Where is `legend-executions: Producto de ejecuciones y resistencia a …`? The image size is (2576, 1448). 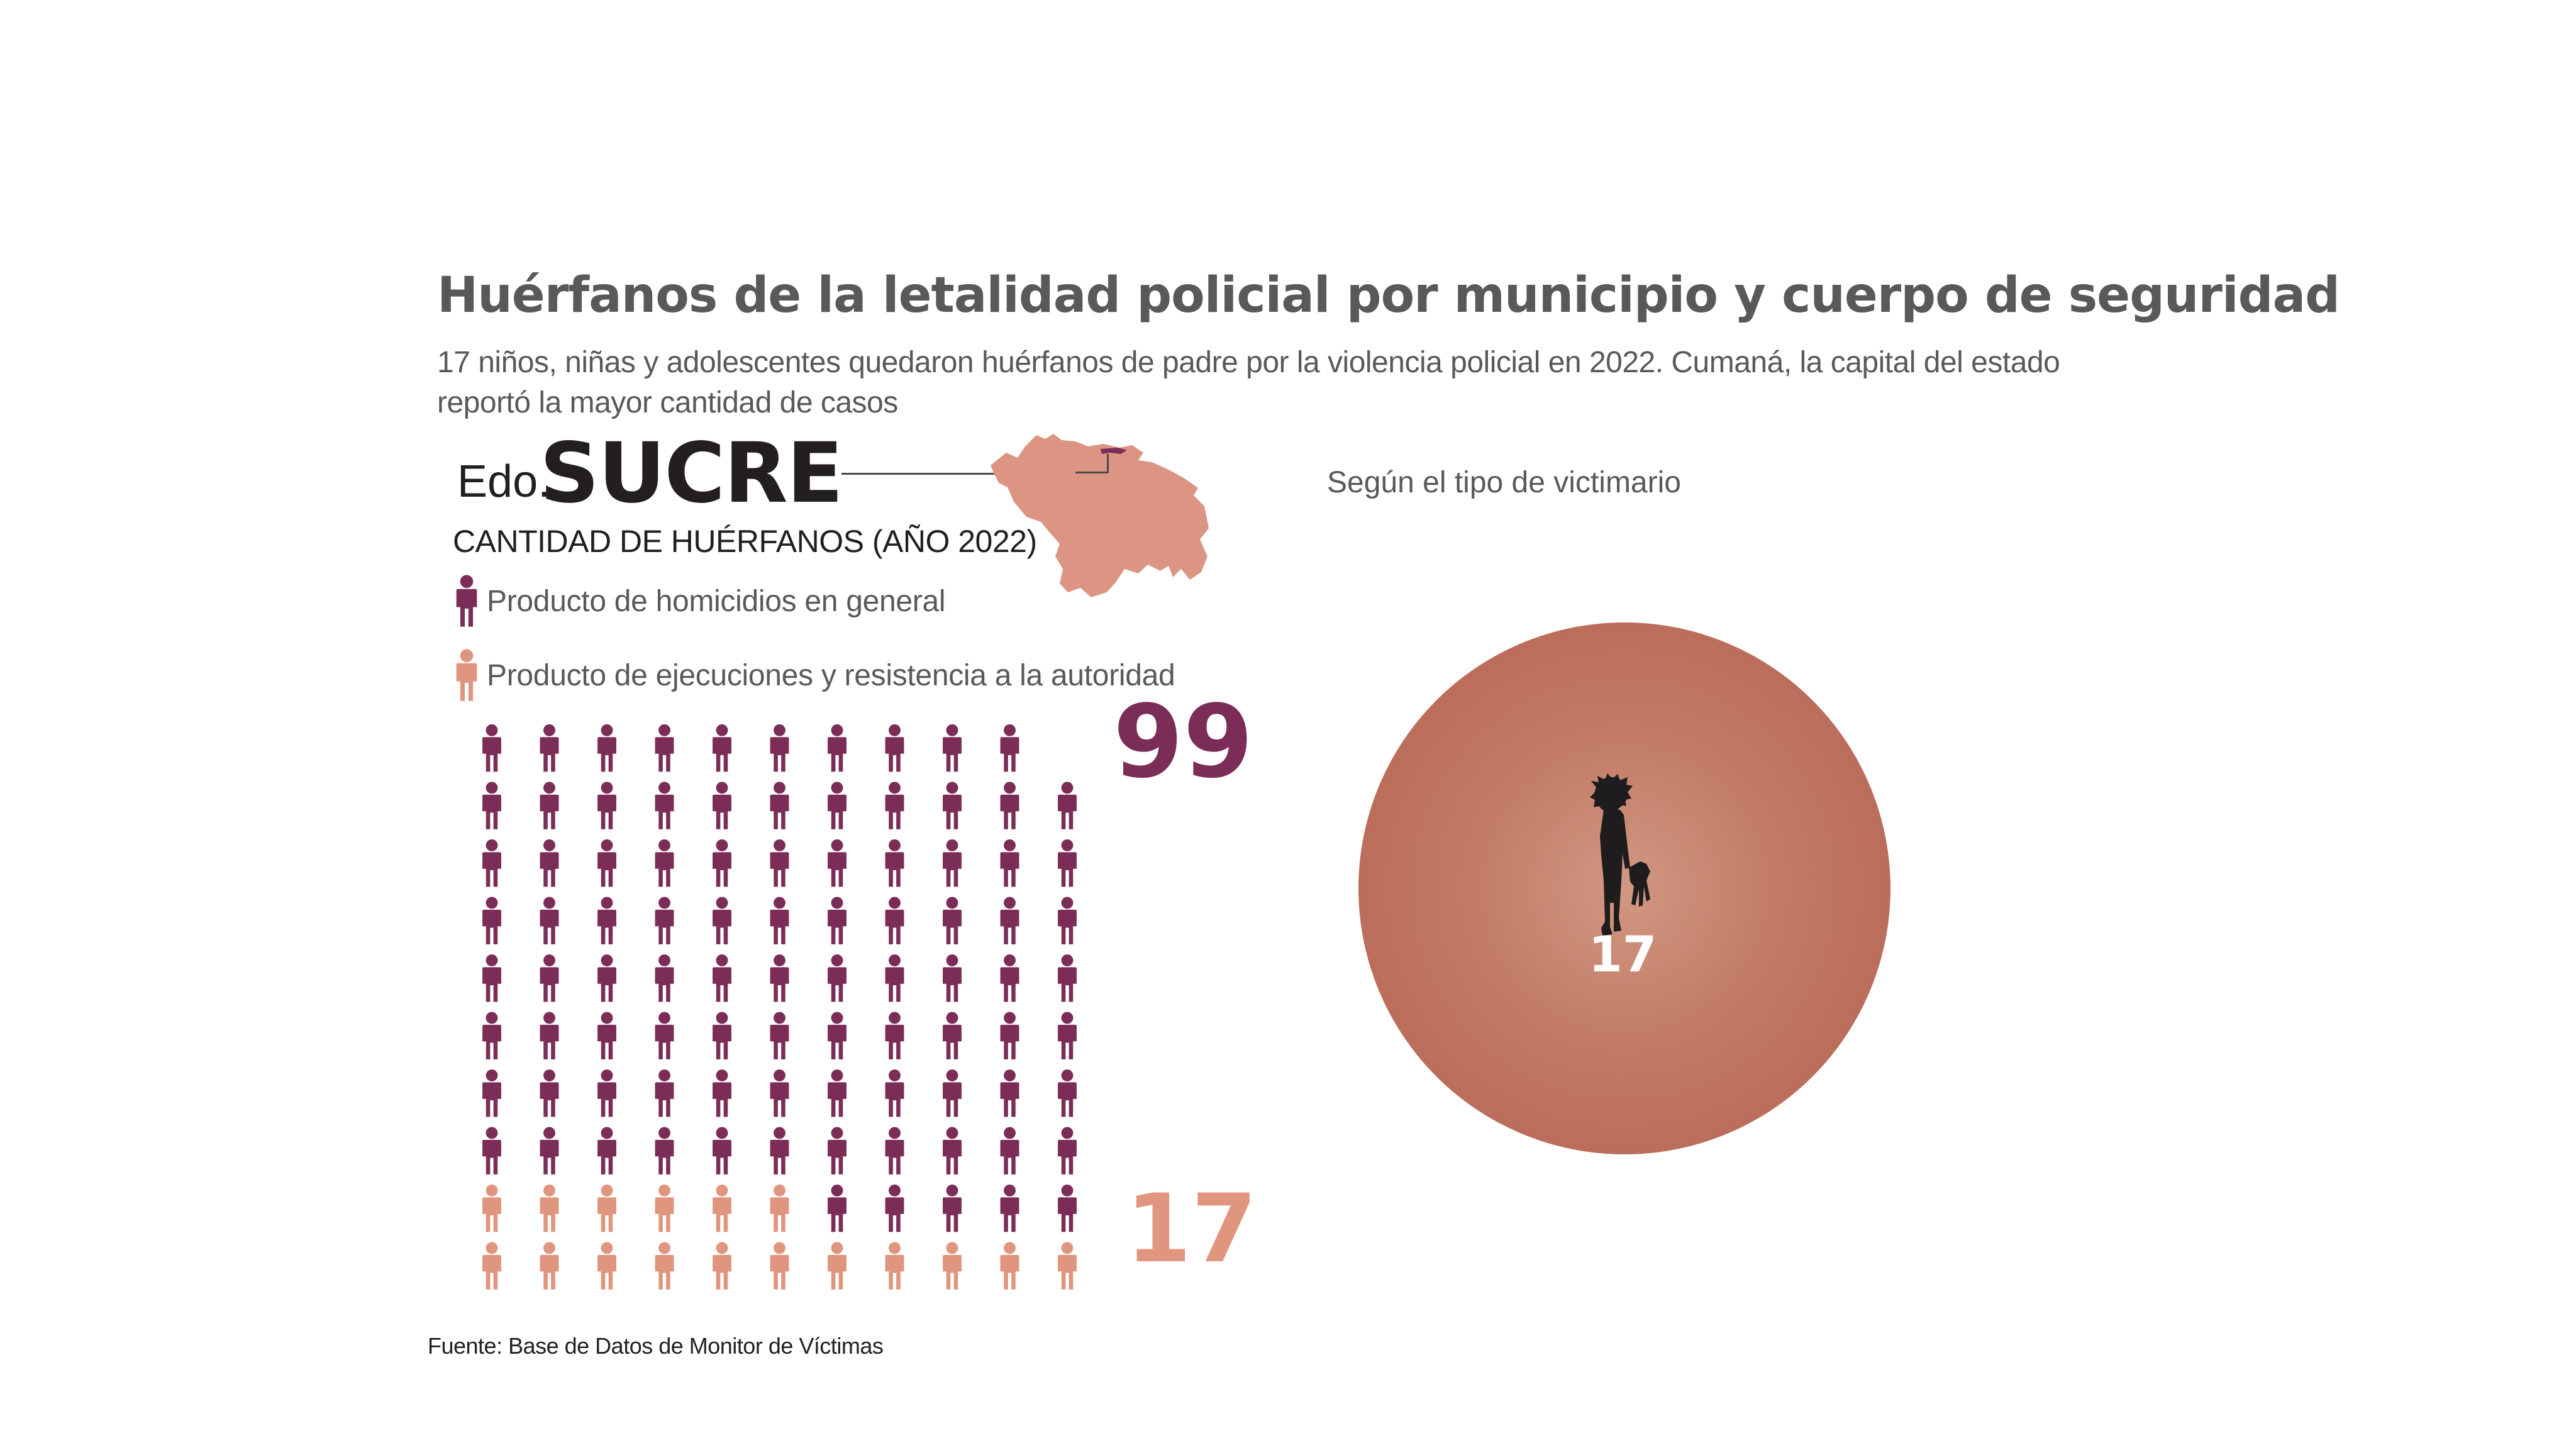
legend-executions: Producto de ejecuciones y resistencia a … is located at coordinates (813, 675).